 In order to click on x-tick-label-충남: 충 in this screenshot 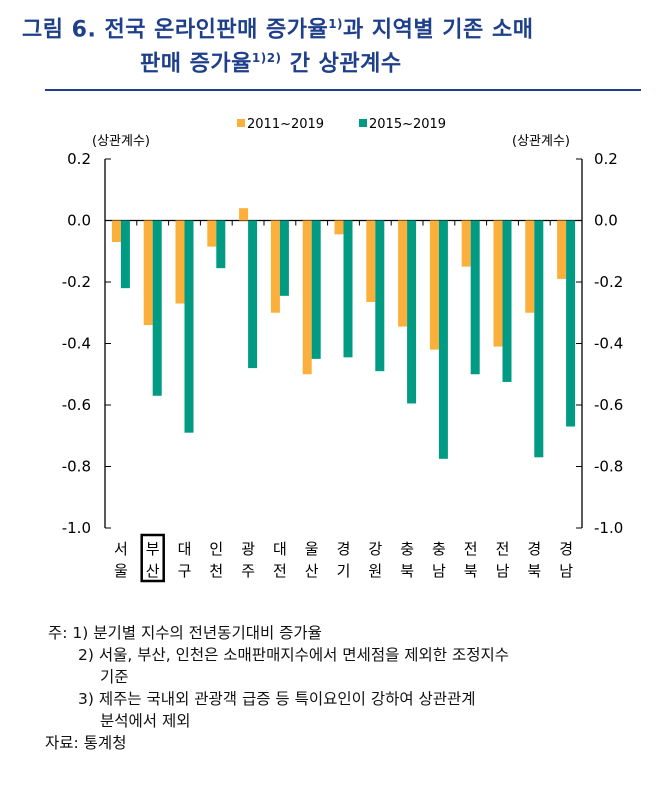, I will do `click(439, 549)`.